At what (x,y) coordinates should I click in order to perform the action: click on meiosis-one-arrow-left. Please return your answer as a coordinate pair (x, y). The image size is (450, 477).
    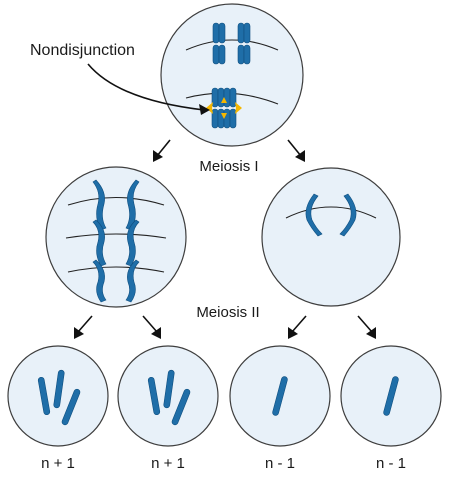
    Looking at the image, I should click on (162, 150).